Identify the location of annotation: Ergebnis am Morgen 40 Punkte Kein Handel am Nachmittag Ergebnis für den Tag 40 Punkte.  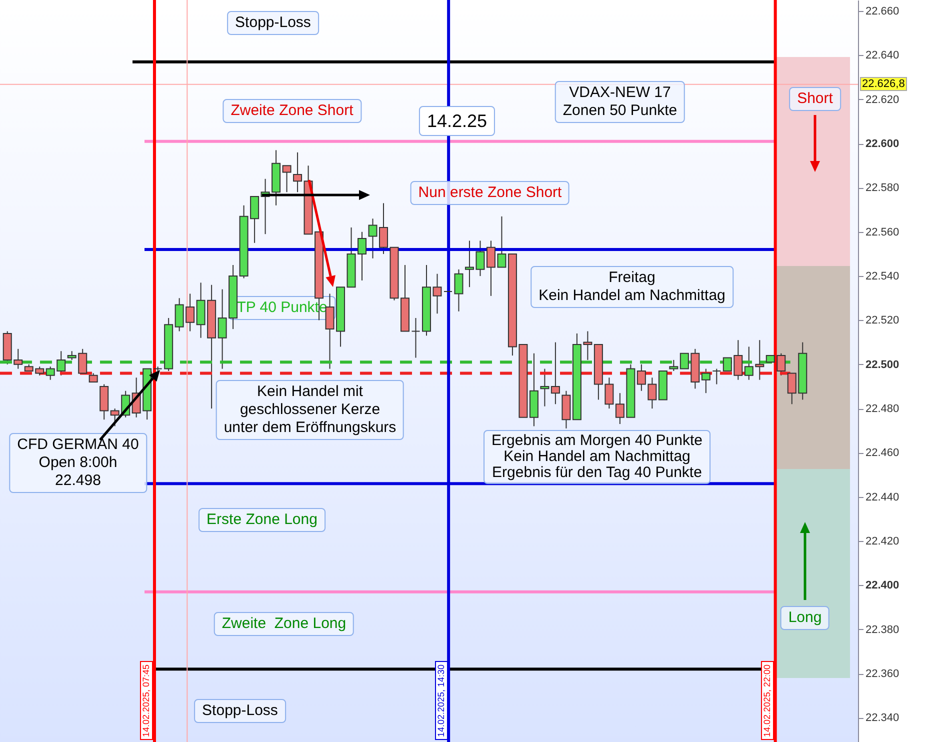
(597, 457).